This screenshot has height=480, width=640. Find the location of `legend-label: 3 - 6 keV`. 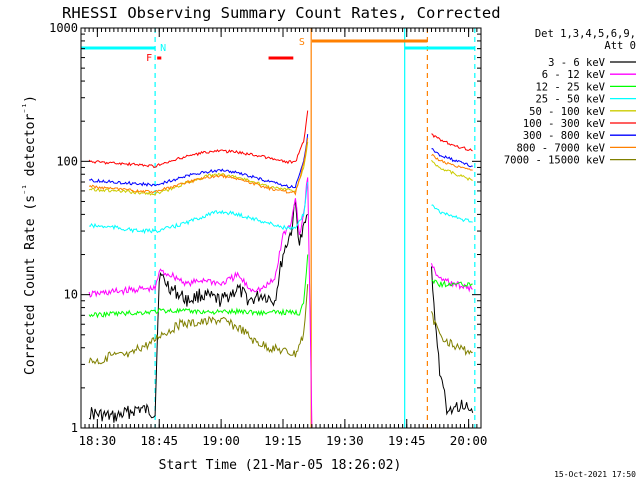

legend-label: 3 - 6 keV is located at coordinates (577, 63).